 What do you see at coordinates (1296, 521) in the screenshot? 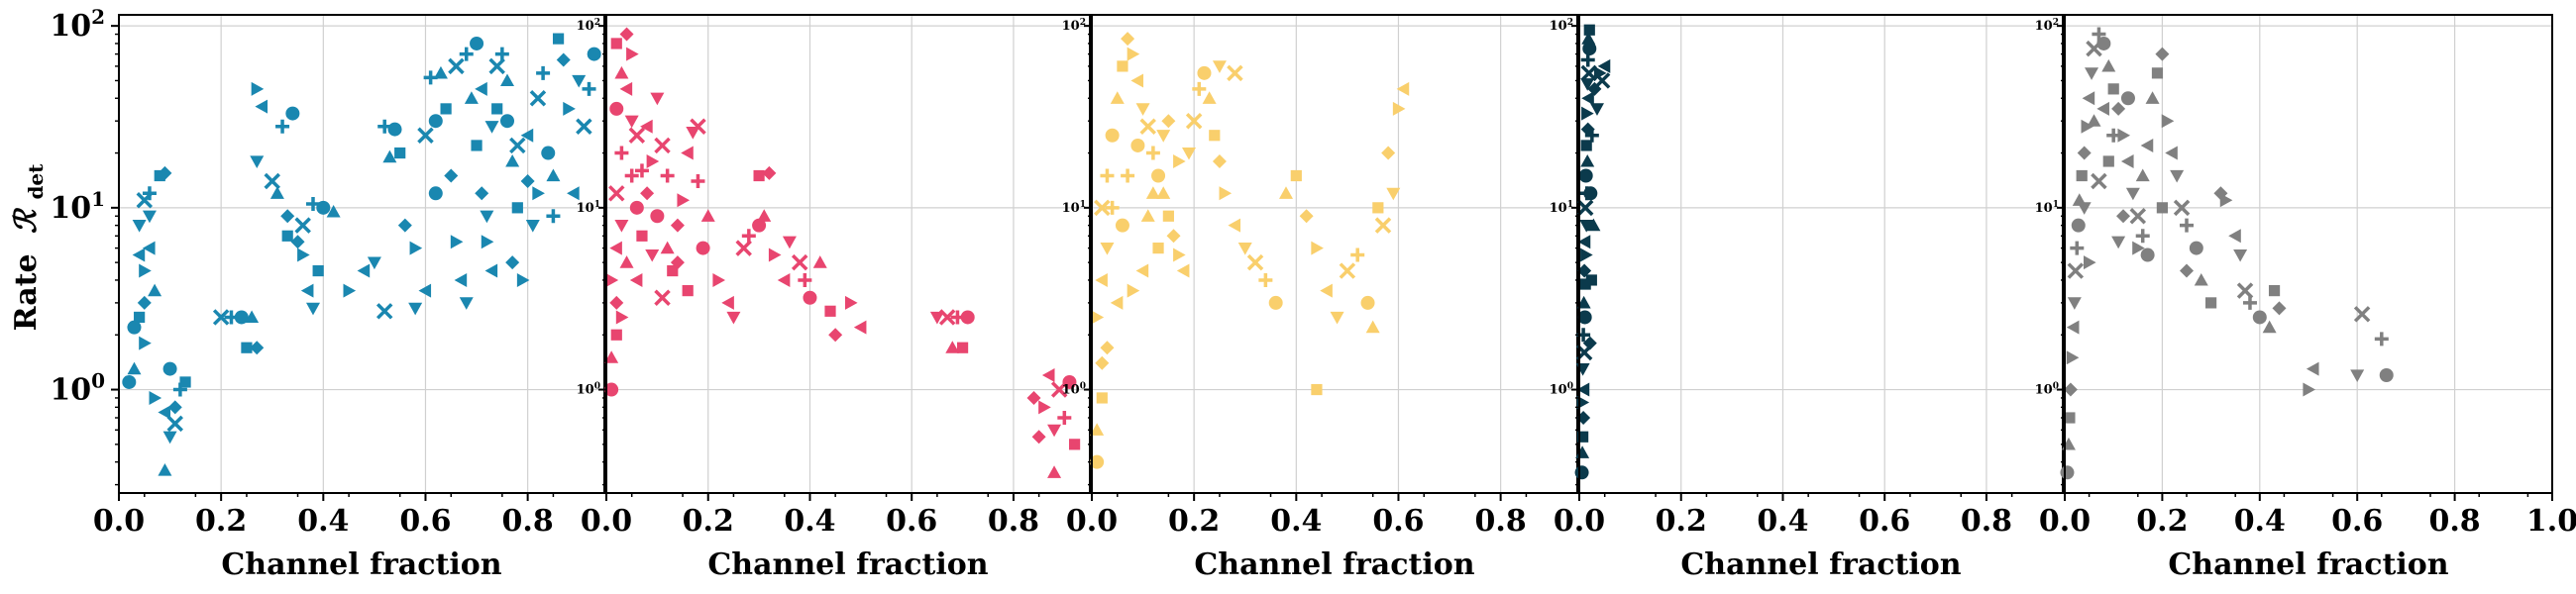
I see `x-tick-label: 0.4` at bounding box center [1296, 521].